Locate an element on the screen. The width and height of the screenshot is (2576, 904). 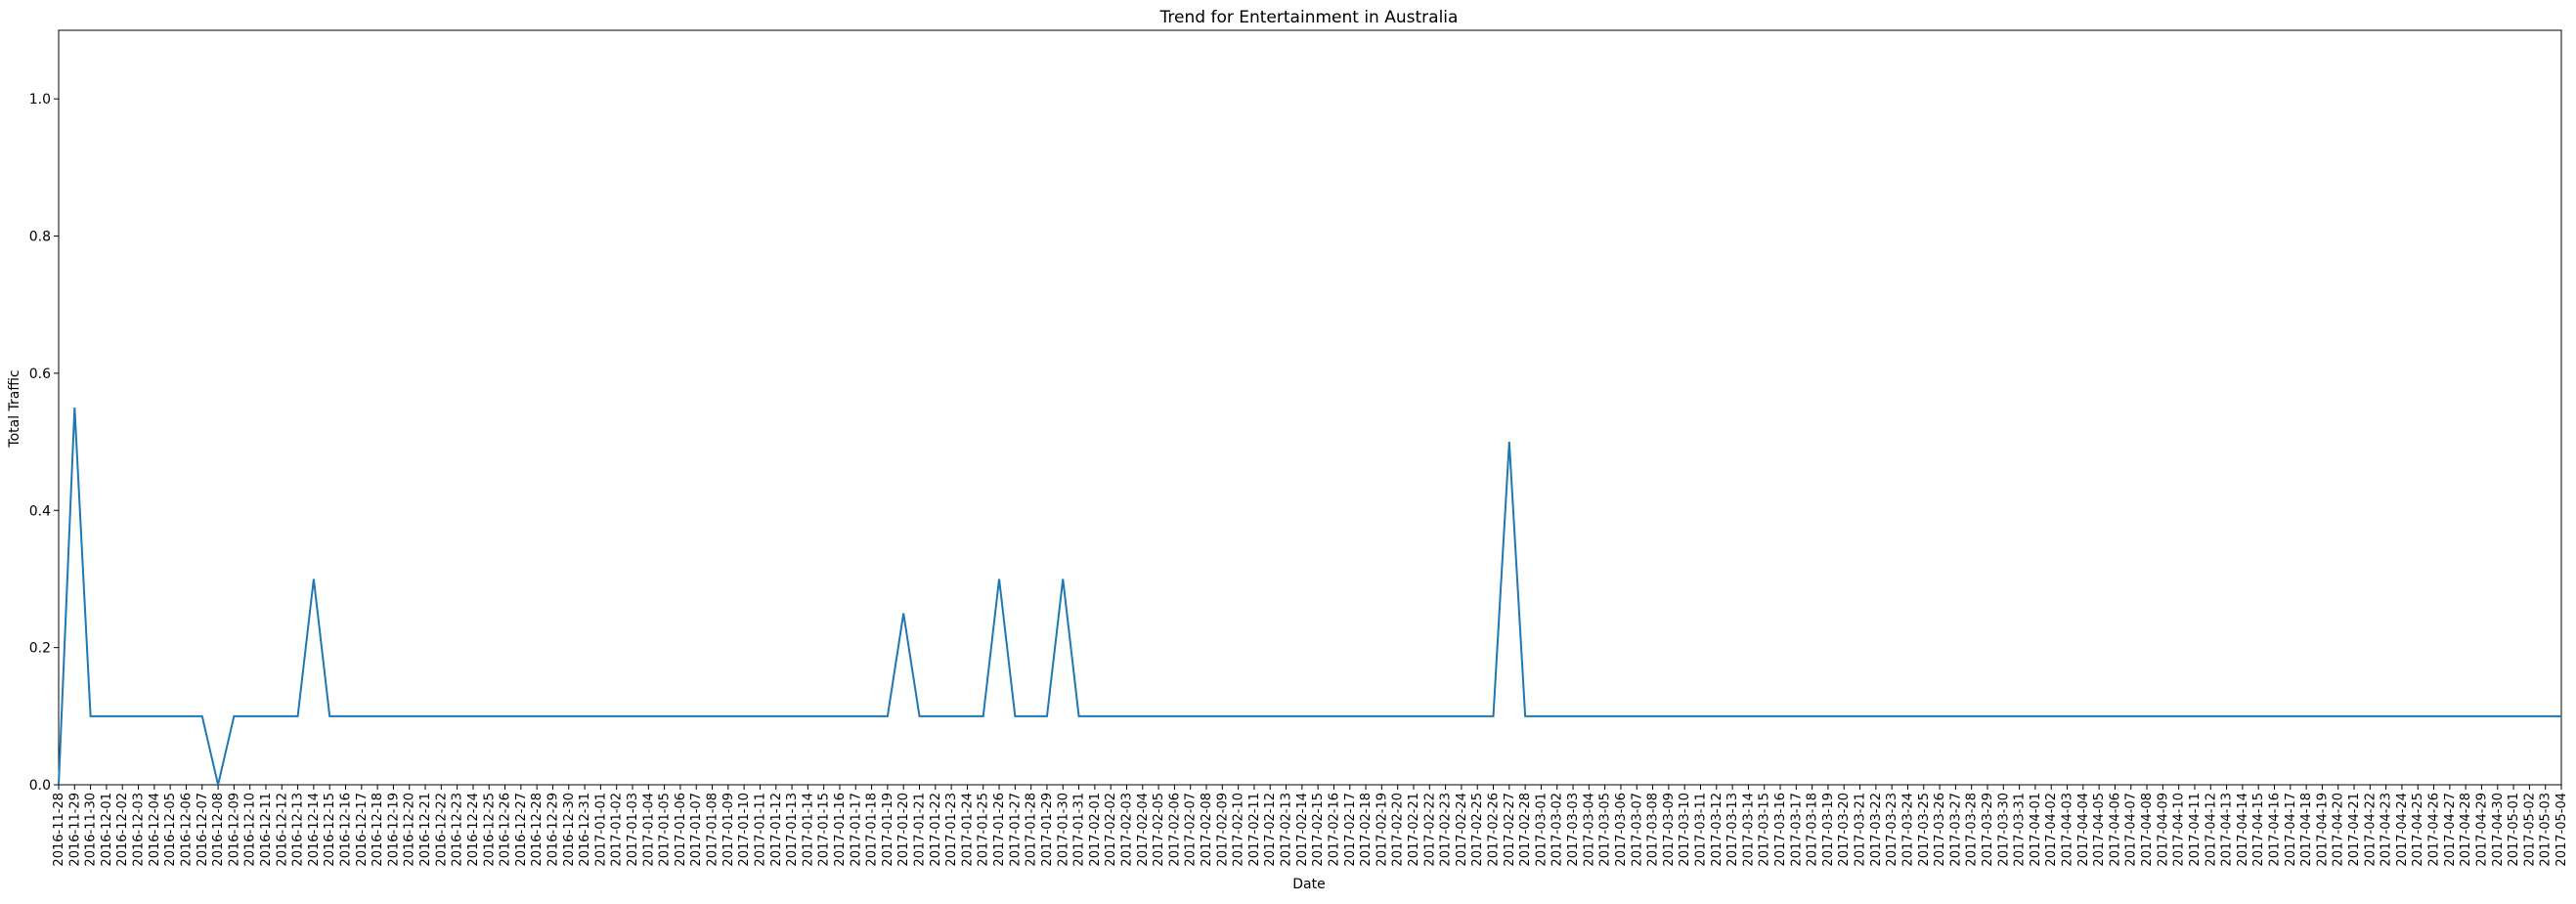
x-tick-label: 2017-04-13 is located at coordinates (2227, 830).